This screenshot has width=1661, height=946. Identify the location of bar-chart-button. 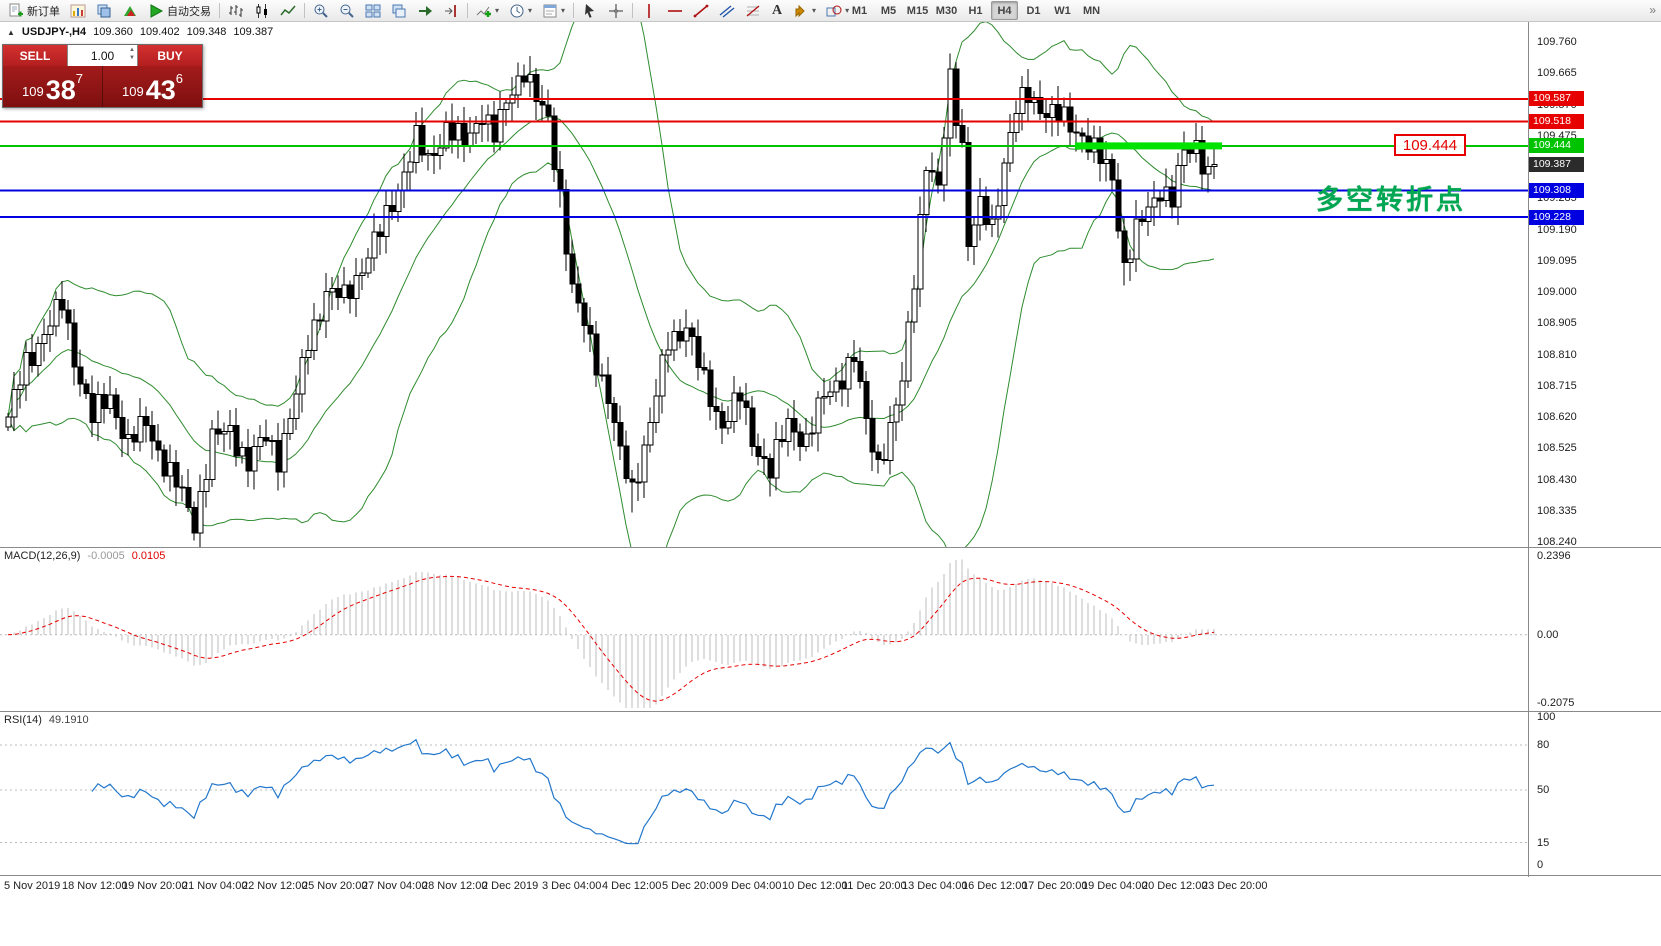
(236, 11).